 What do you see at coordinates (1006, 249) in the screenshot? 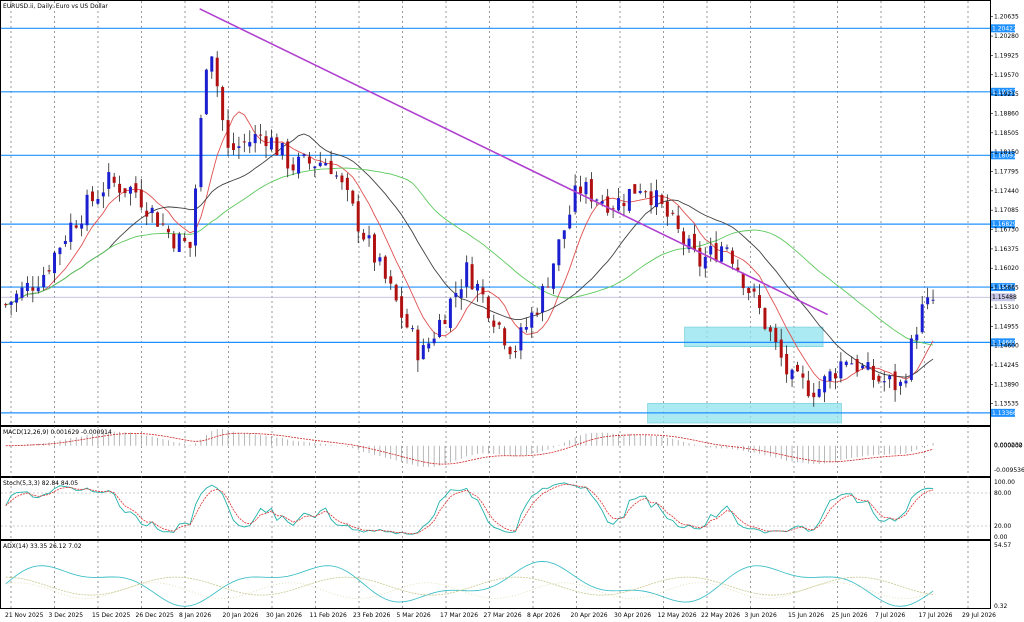
I see `price-tick-label: 1.16375` at bounding box center [1006, 249].